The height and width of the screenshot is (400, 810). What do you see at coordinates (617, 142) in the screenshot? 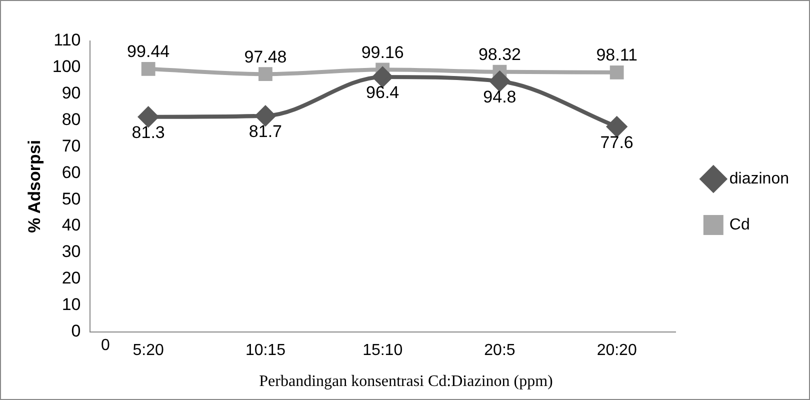
I see `data-label: 77.6` at bounding box center [617, 142].